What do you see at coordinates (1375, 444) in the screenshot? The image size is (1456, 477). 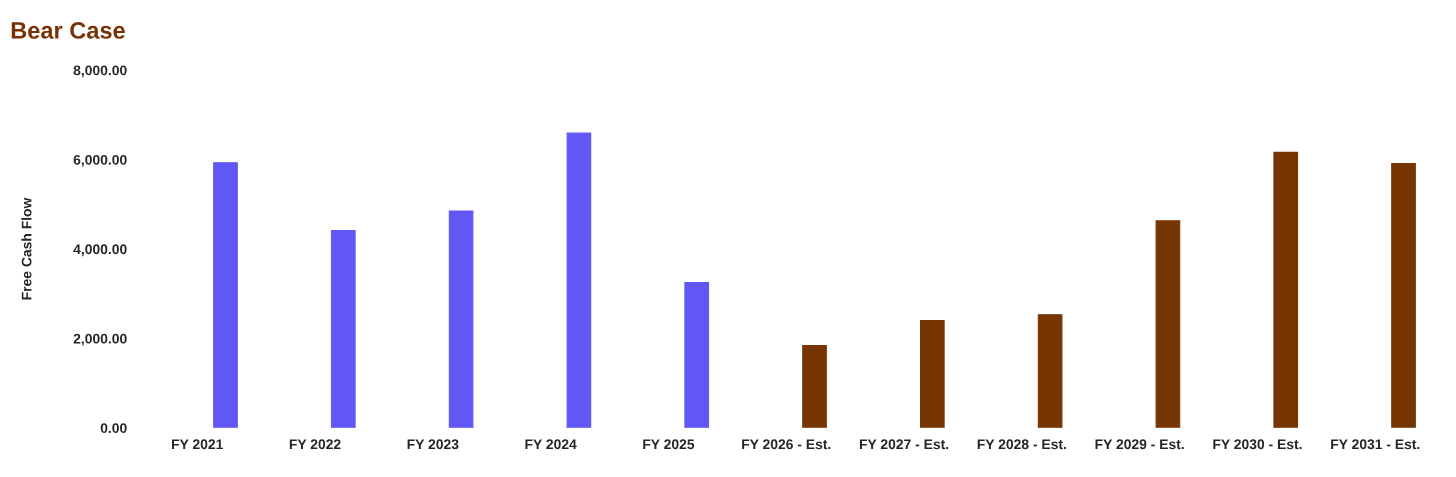 I see `x-tick-label: FY 2031 - Est.` at bounding box center [1375, 444].